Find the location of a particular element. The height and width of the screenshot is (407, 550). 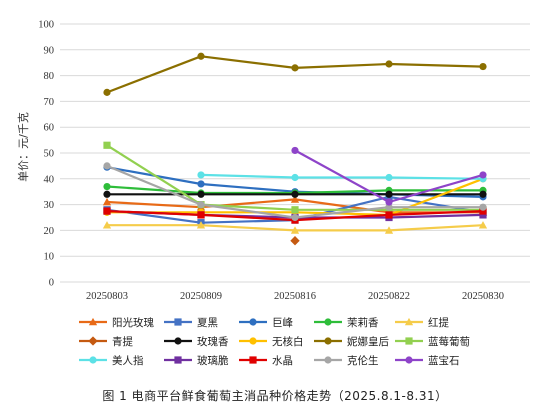

legend-label: 无核白 is located at coordinates (288, 341).